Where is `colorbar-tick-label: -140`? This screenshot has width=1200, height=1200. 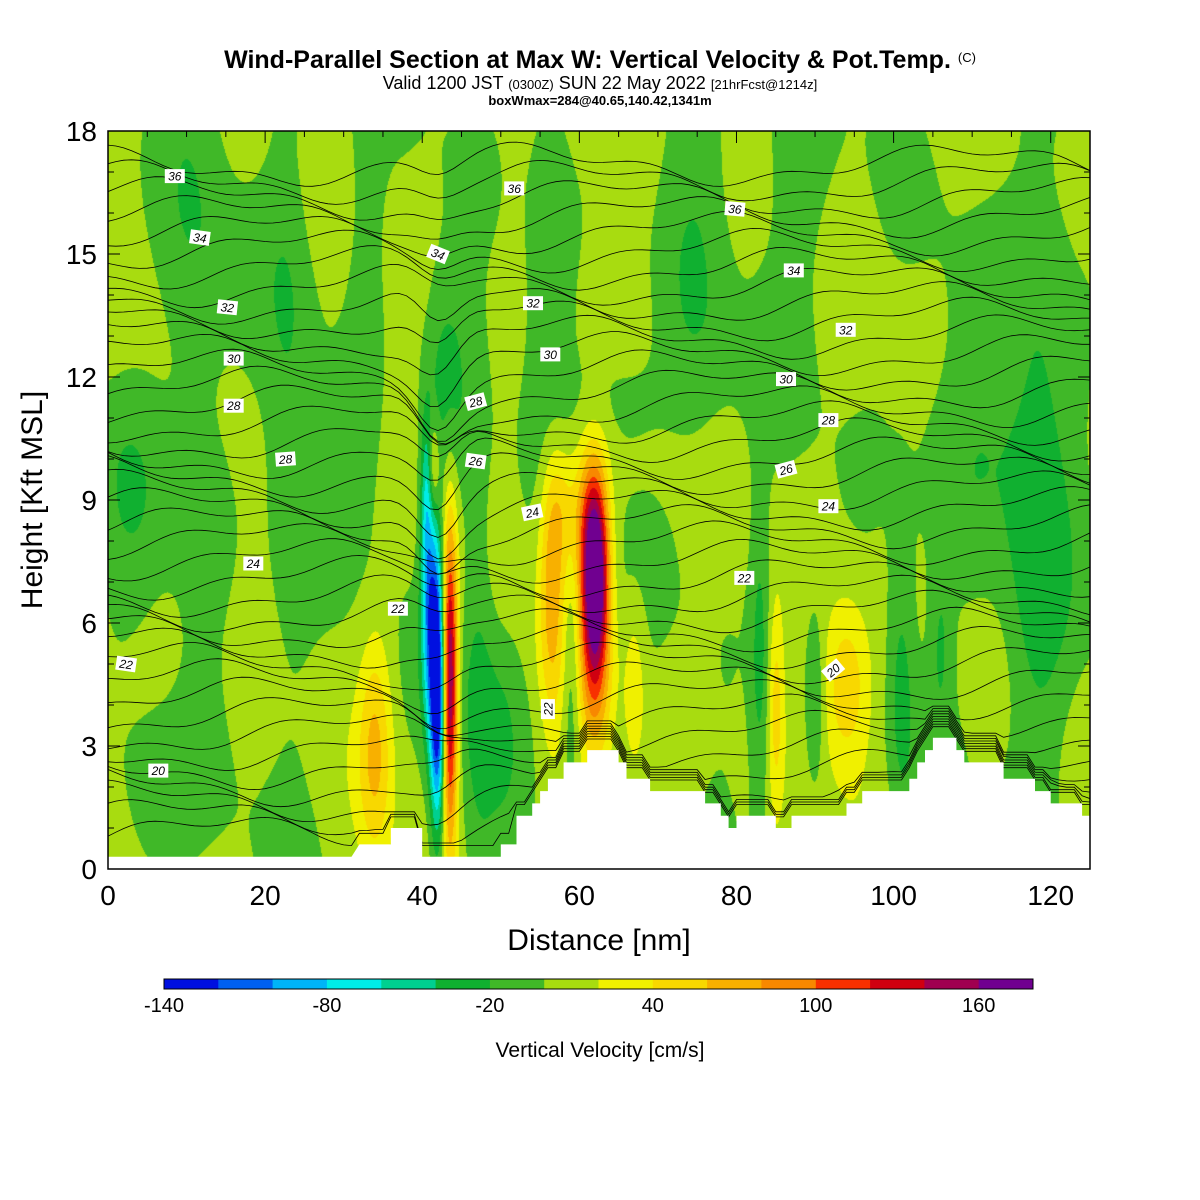
colorbar-tick-label: -140 is located at coordinates (164, 1006).